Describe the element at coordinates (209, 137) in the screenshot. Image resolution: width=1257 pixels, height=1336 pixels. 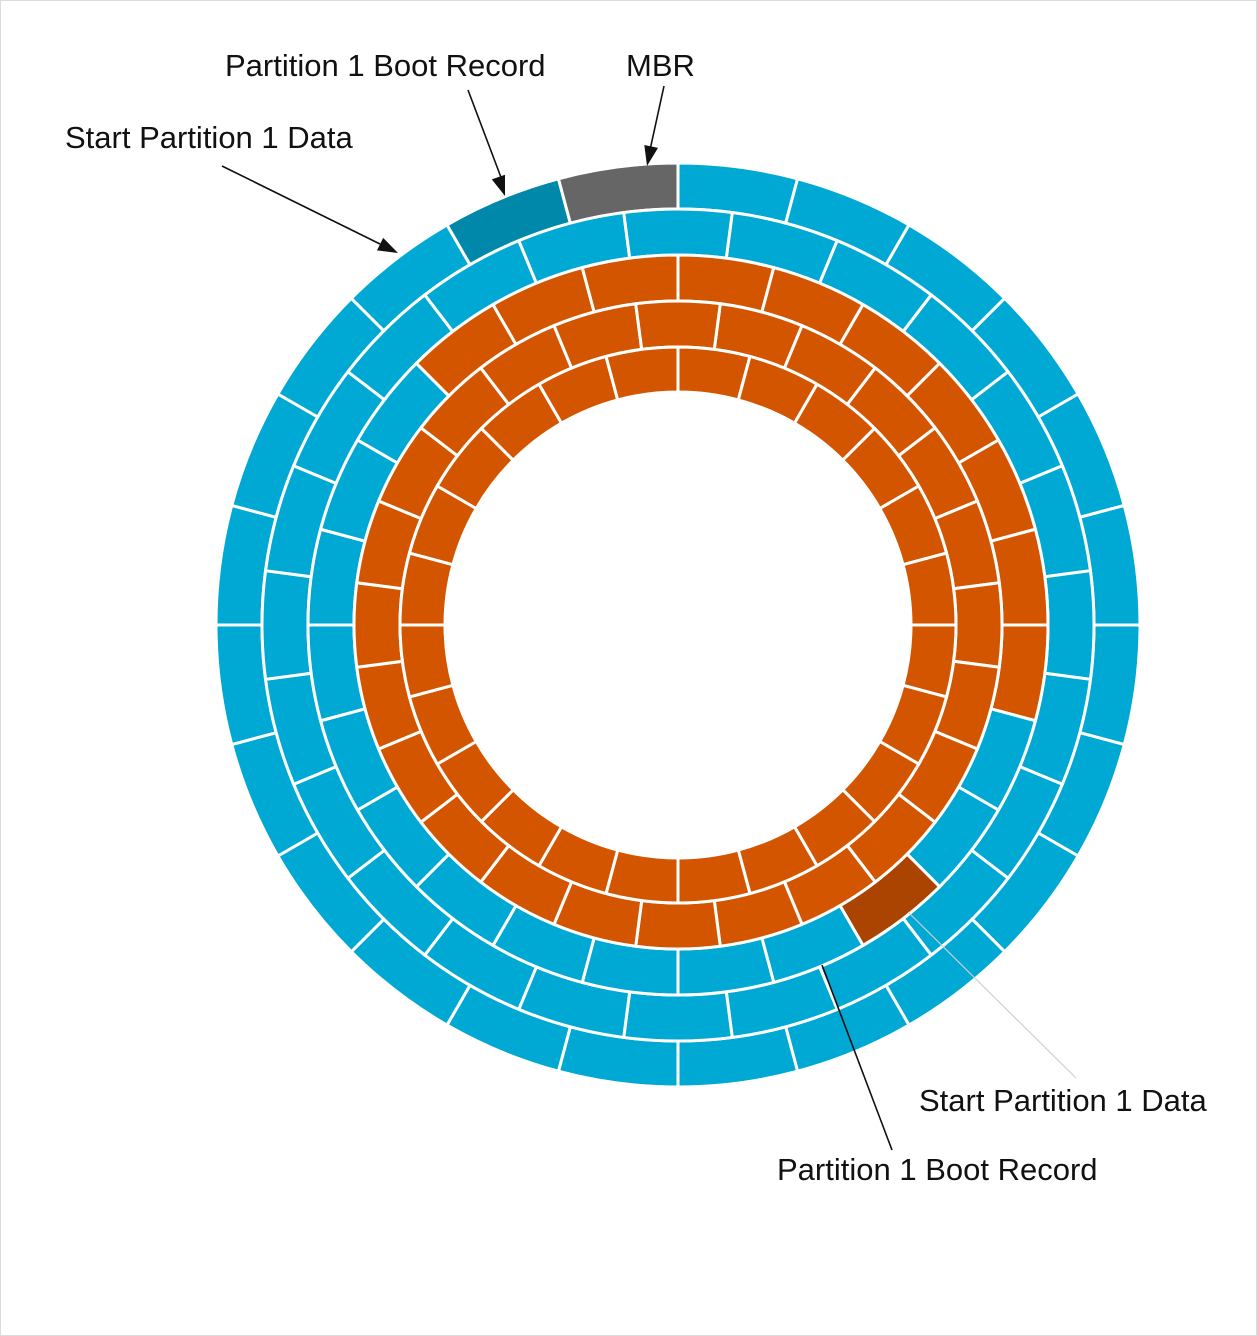
I see `label-top-start-data: Start Partition 1 Data` at that location.